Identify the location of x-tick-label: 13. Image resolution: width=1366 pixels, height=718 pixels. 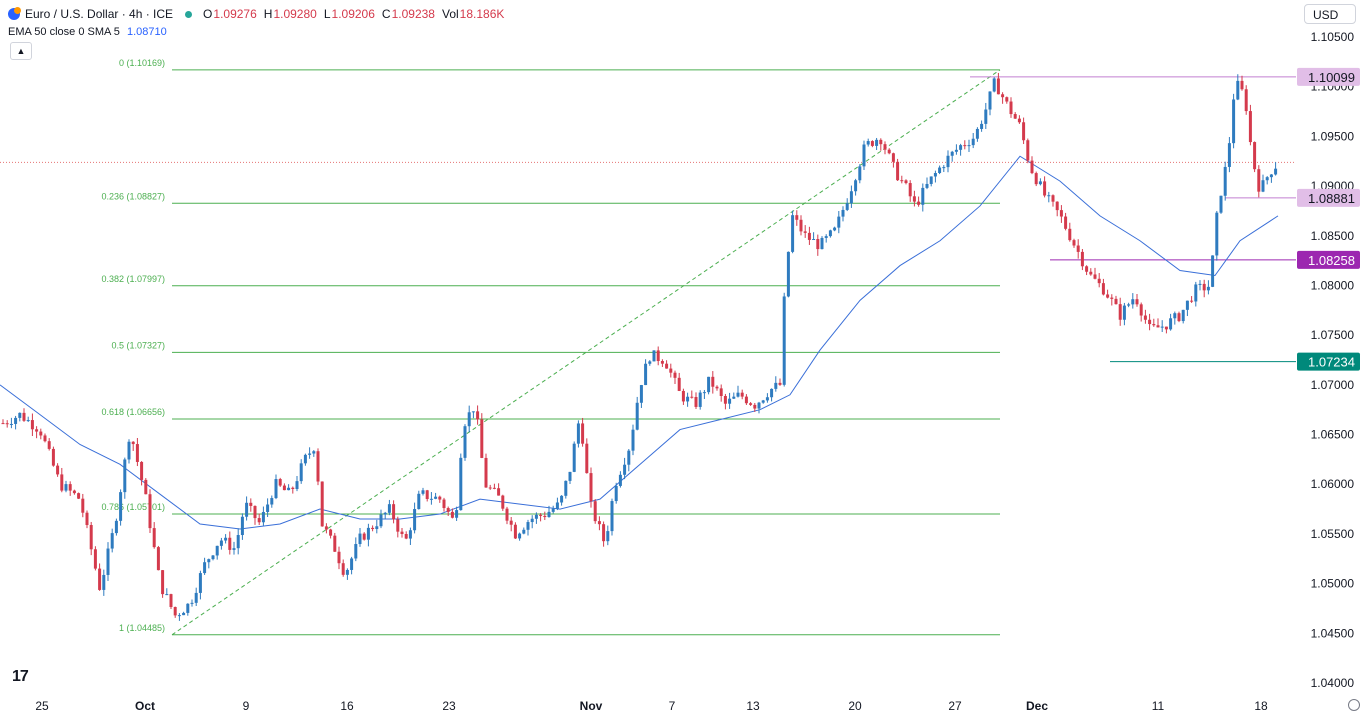
(753, 706).